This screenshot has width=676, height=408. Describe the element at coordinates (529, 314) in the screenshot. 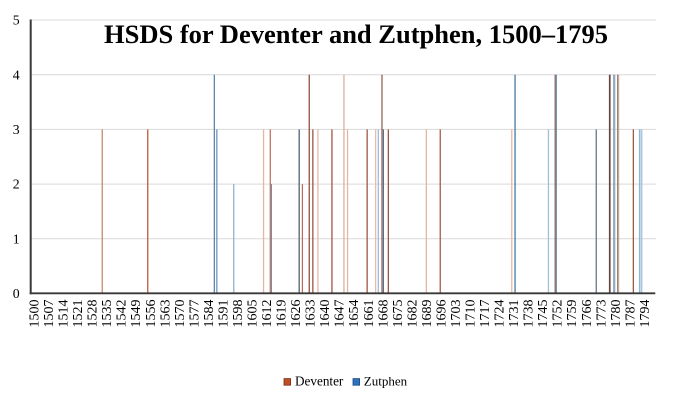

I see `svg-text: 1738` at that location.